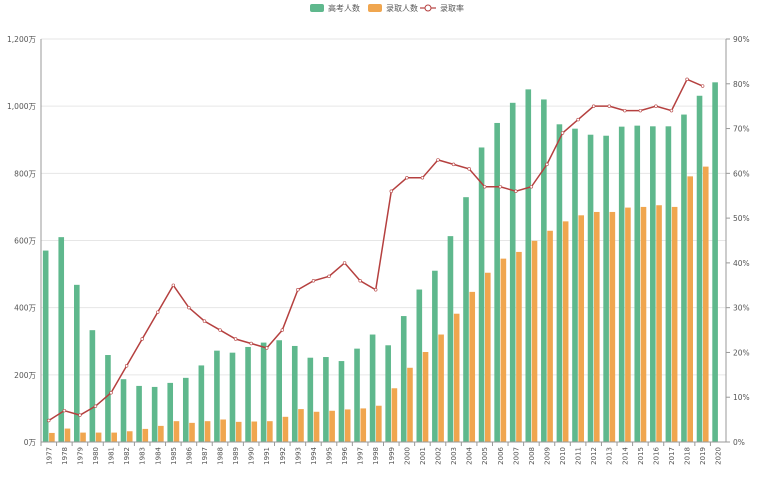 Image resolution: width=772 pixels, height=479 pixels. What do you see at coordinates (402, 8) in the screenshot?
I see `legend-label-admitted: 录取人数` at bounding box center [402, 8].